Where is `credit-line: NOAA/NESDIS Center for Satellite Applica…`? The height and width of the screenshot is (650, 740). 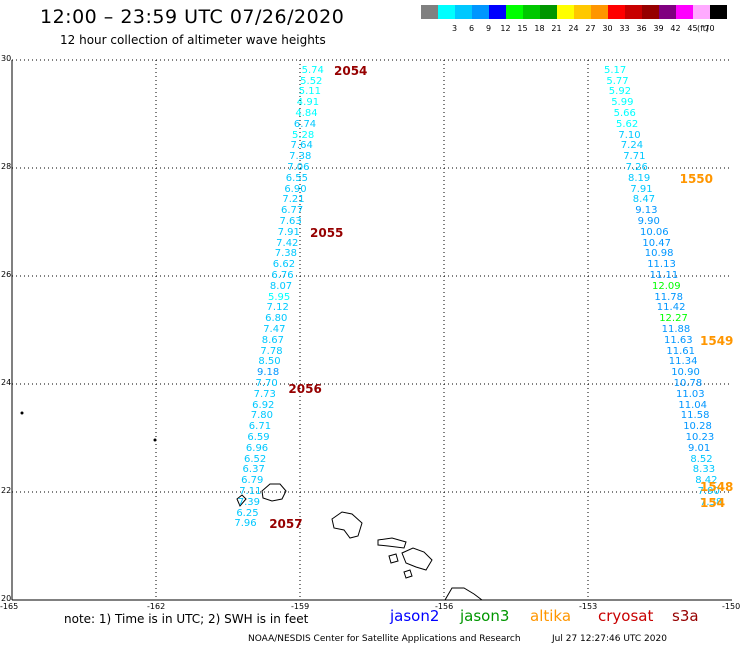
credit-line: NOAA/NESDIS Center for Satellite Applica… is located at coordinates (384, 639).